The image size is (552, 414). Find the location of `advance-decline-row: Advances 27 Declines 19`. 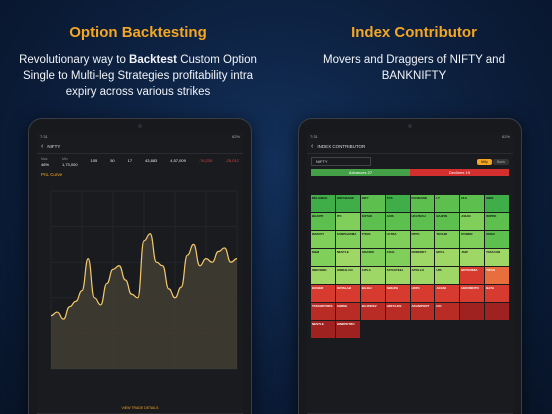

advance-decline-row: Advances 27 Declines 19 is located at coordinates (410, 172).